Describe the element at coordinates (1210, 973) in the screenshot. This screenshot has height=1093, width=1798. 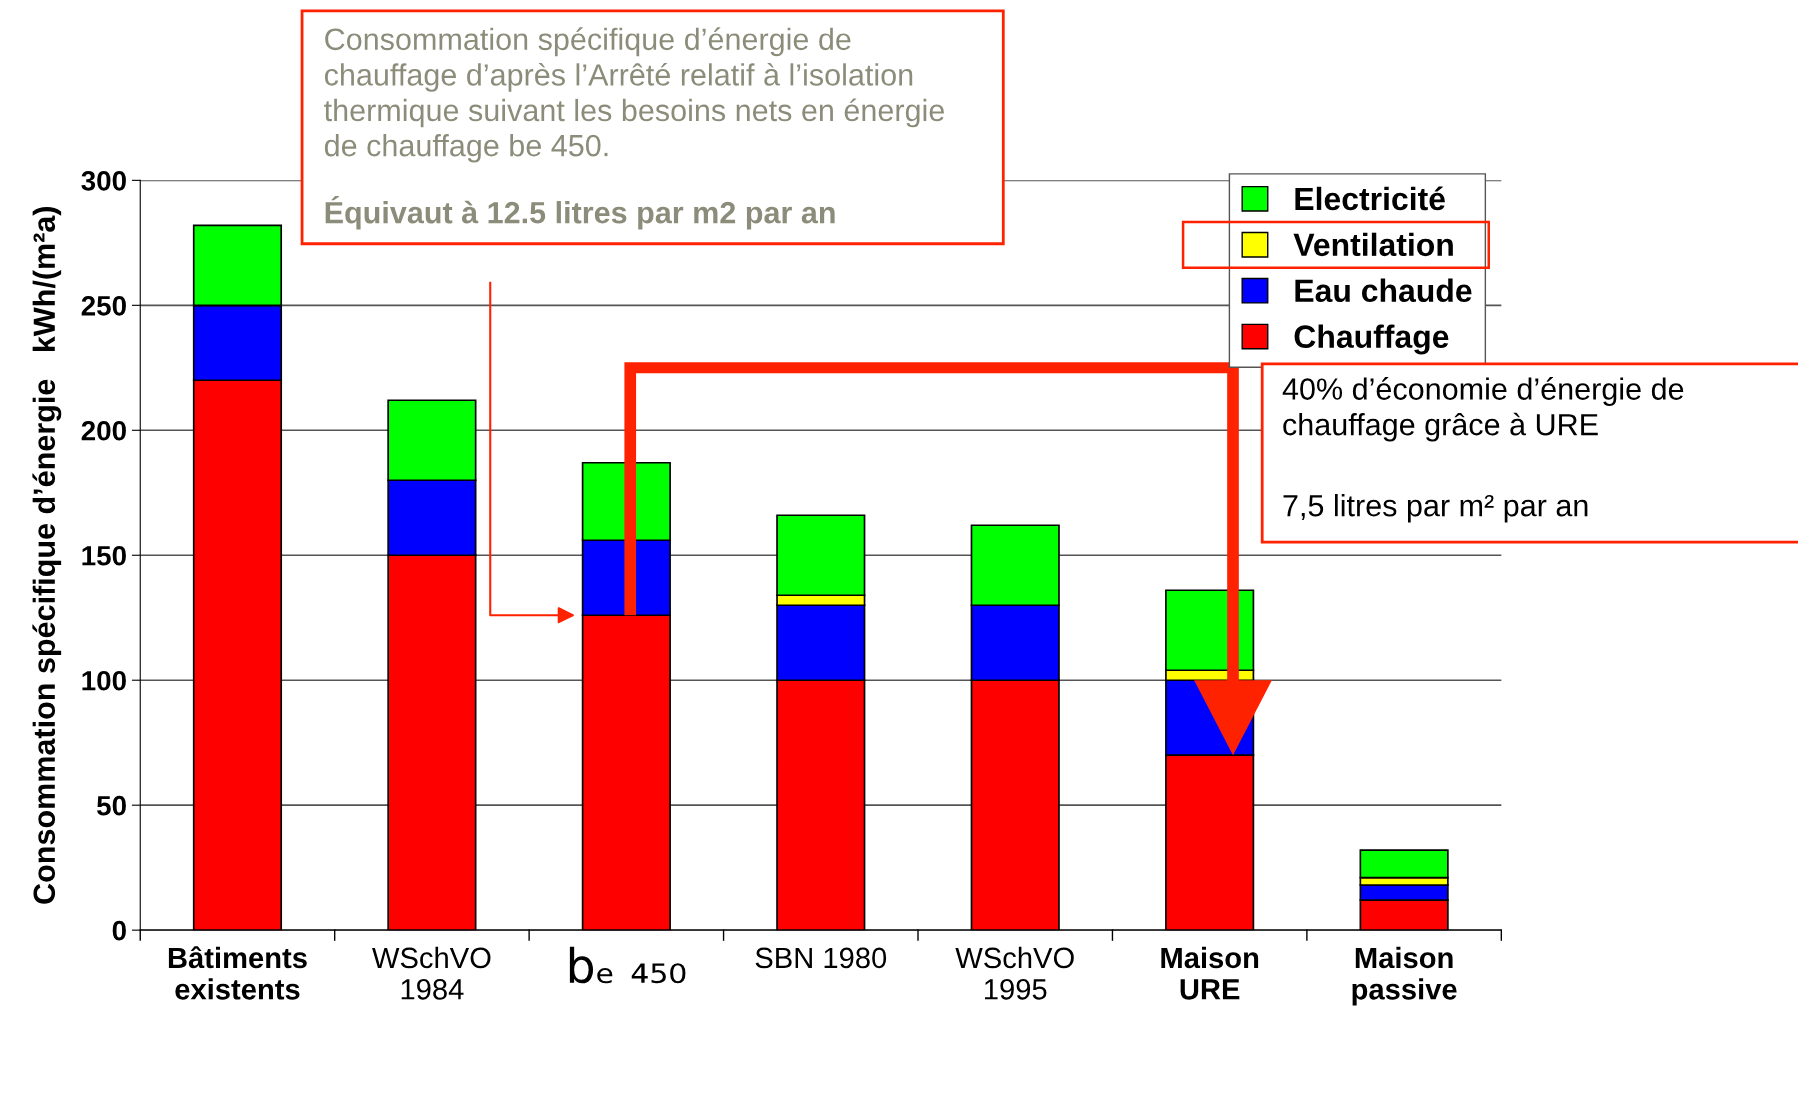
I see `x-tick-label: Maison URE` at that location.